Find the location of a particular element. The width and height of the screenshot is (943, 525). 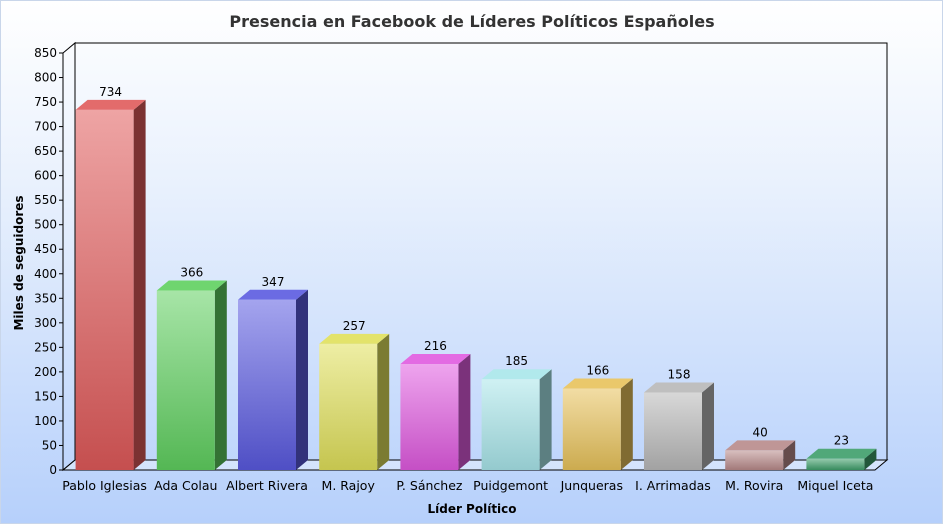

y-tick-label: 200 is located at coordinates (45, 372).